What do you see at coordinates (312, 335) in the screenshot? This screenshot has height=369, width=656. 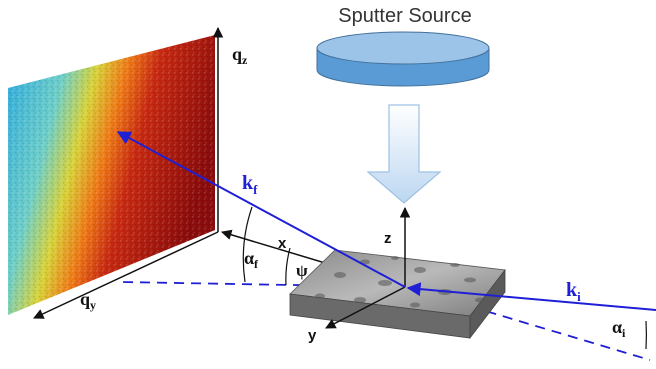 I see `y-label: y` at bounding box center [312, 335].